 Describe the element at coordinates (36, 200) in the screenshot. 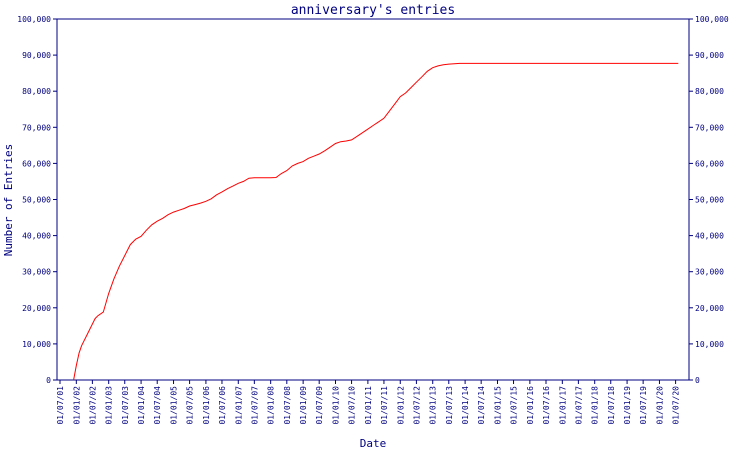

I see `y-tick-label-left: 50,000` at that location.